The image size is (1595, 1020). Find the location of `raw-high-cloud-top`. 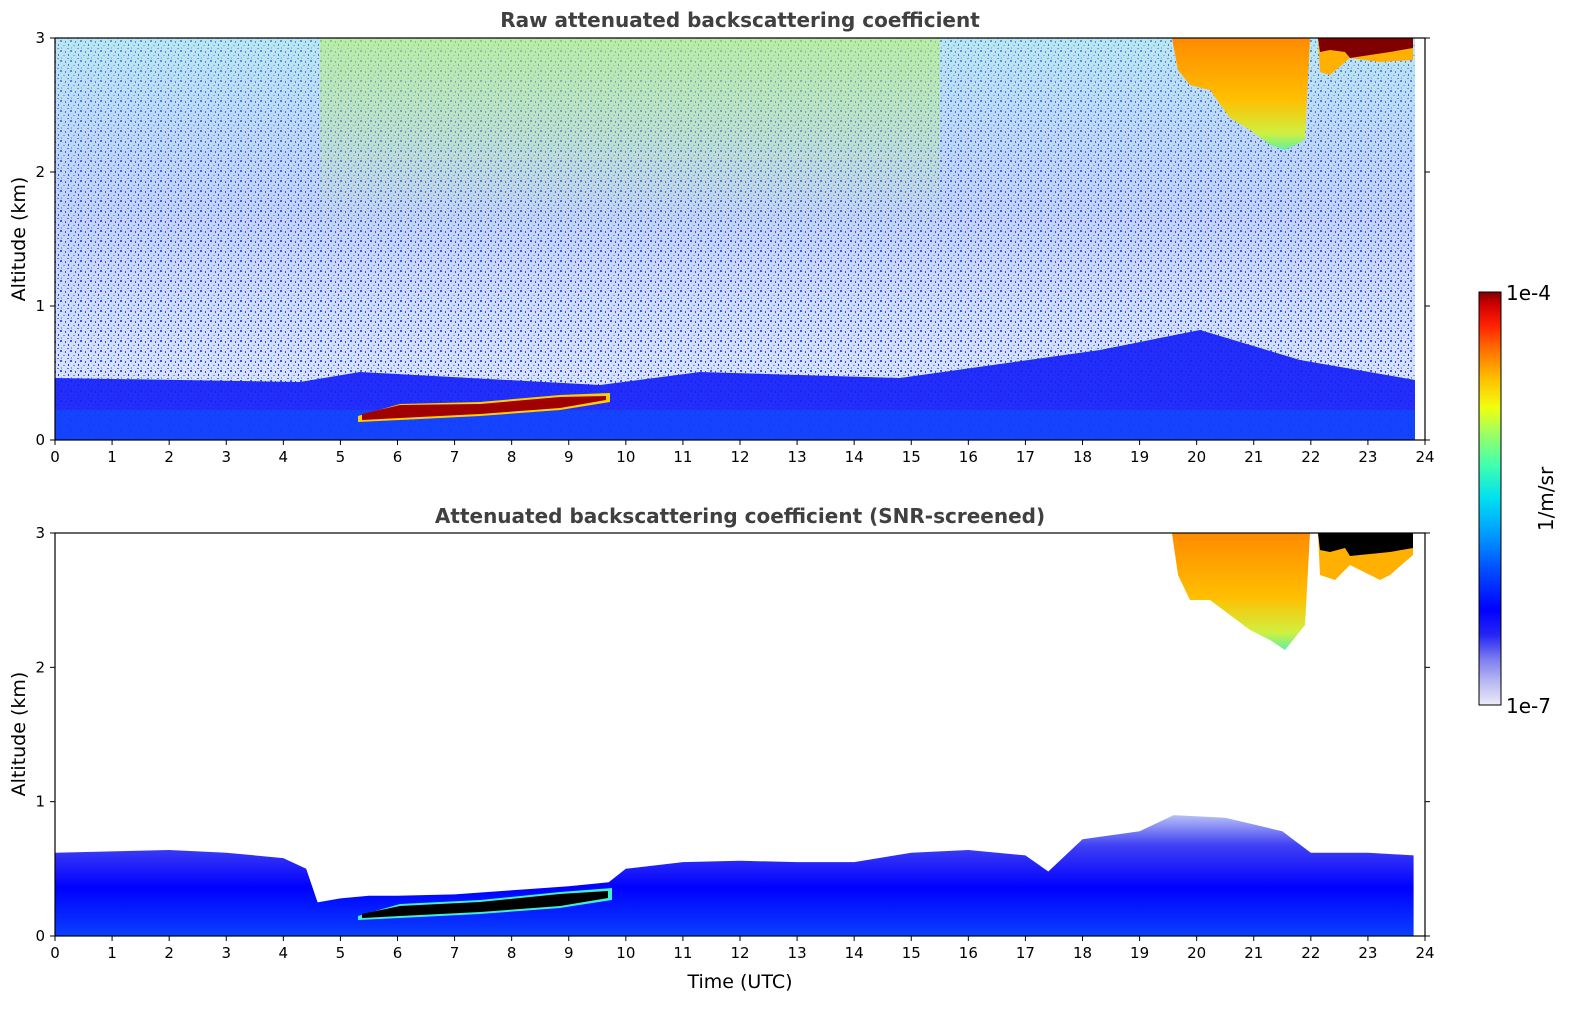

raw-high-cloud-top is located at coordinates (1365, 48).